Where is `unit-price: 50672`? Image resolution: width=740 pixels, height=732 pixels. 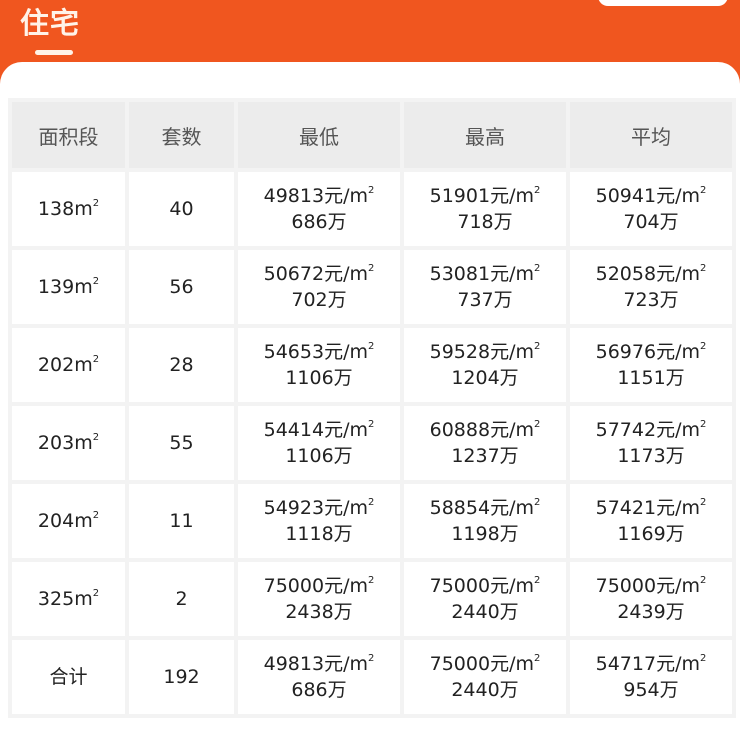
unit-price: 50672 is located at coordinates (294, 274).